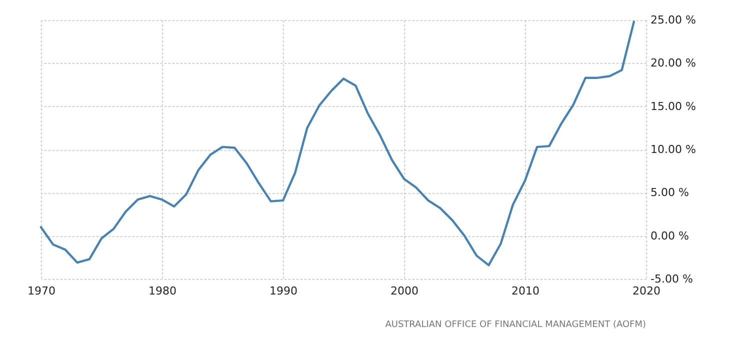 This screenshot has height=340, width=730. Describe the element at coordinates (673, 106) in the screenshot. I see `y-tick-label: 15.00 %` at that location.